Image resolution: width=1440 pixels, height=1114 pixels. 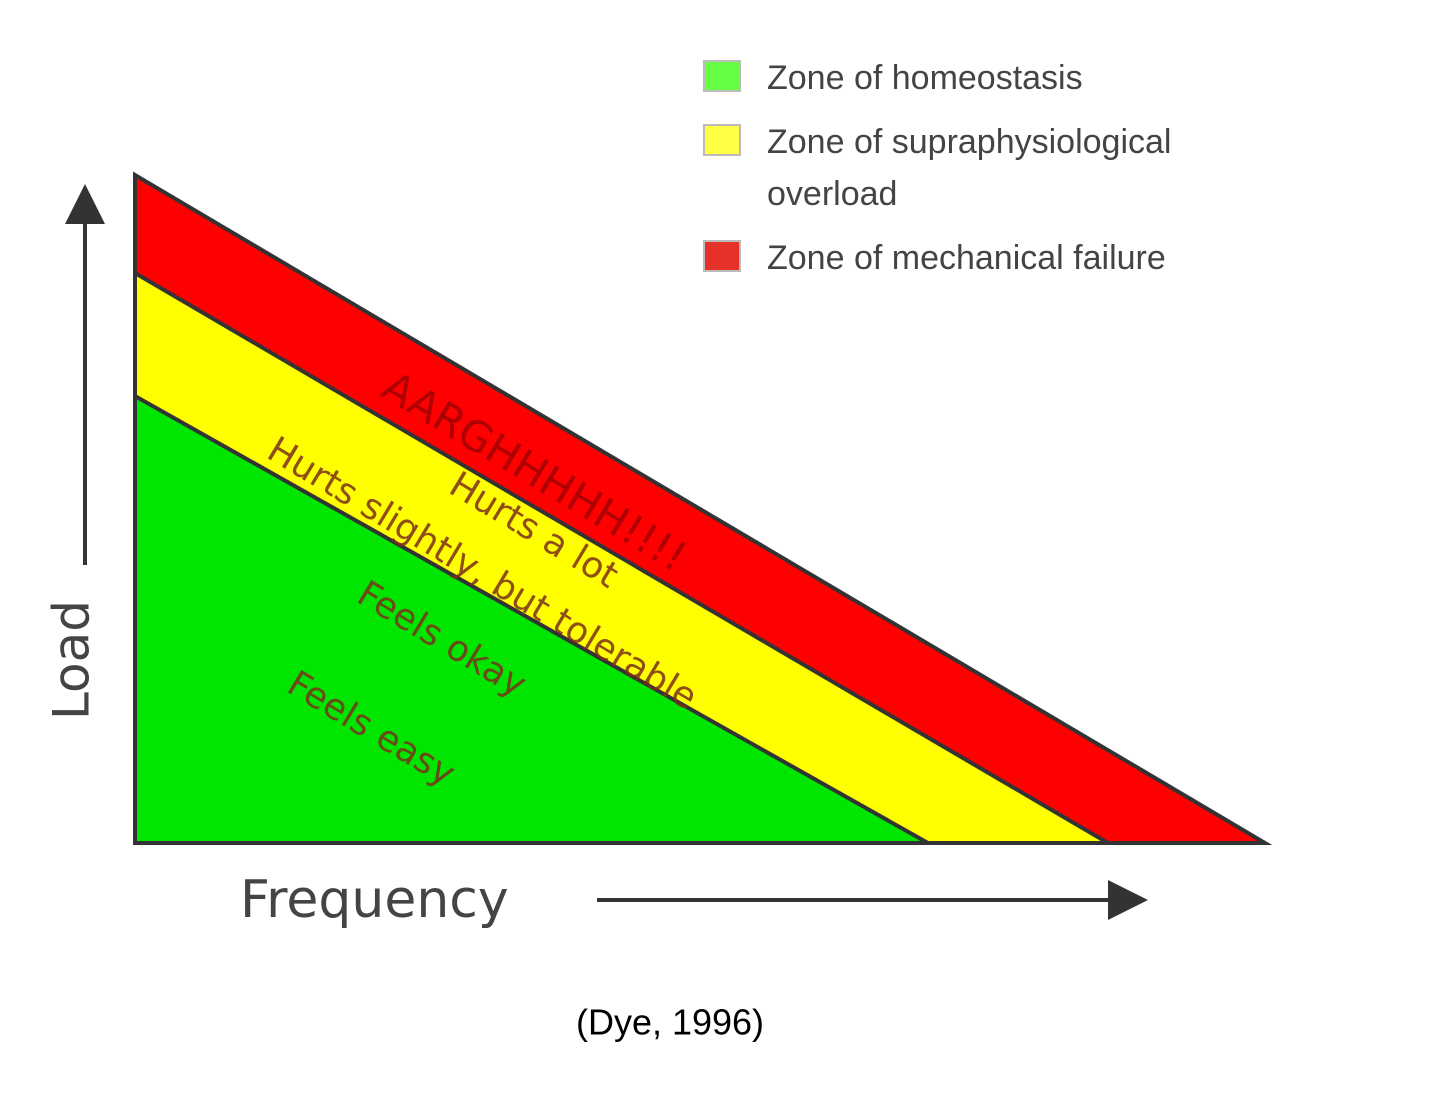 I want to click on legend-item: Zone of supraphysiological overload, so click(x=1013, y=168).